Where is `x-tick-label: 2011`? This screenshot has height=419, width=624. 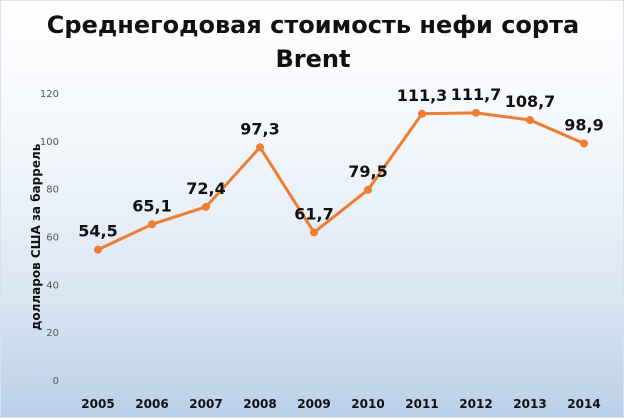
x-tick-label: 2011 is located at coordinates (421, 404).